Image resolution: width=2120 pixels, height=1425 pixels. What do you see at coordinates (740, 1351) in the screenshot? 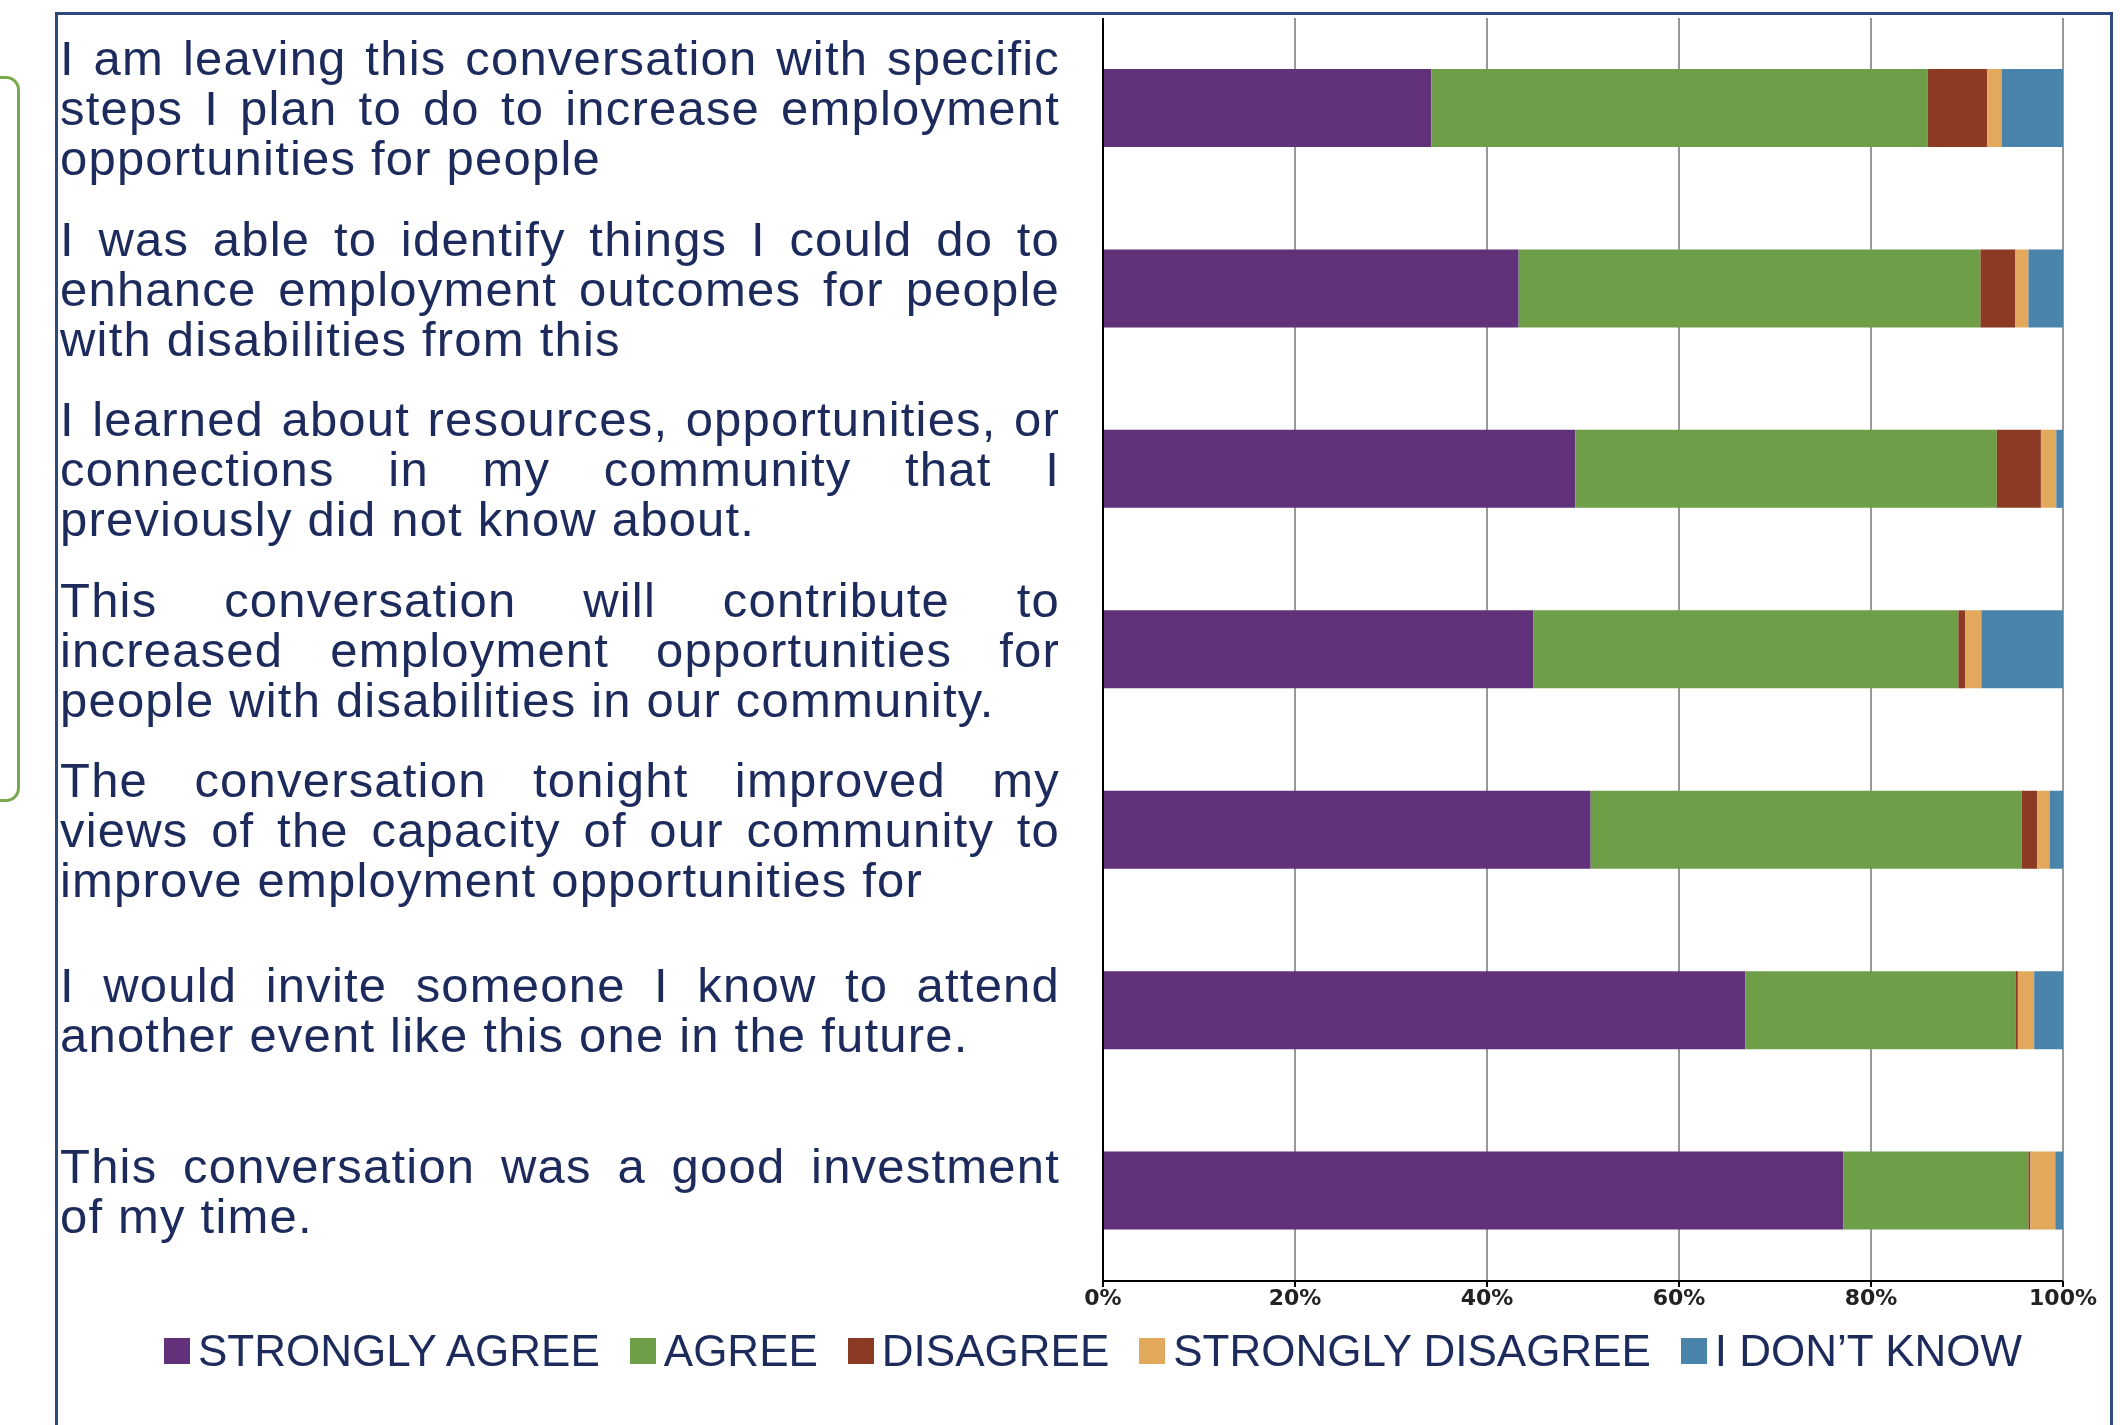
I see `legend-label: AGREE` at bounding box center [740, 1351].